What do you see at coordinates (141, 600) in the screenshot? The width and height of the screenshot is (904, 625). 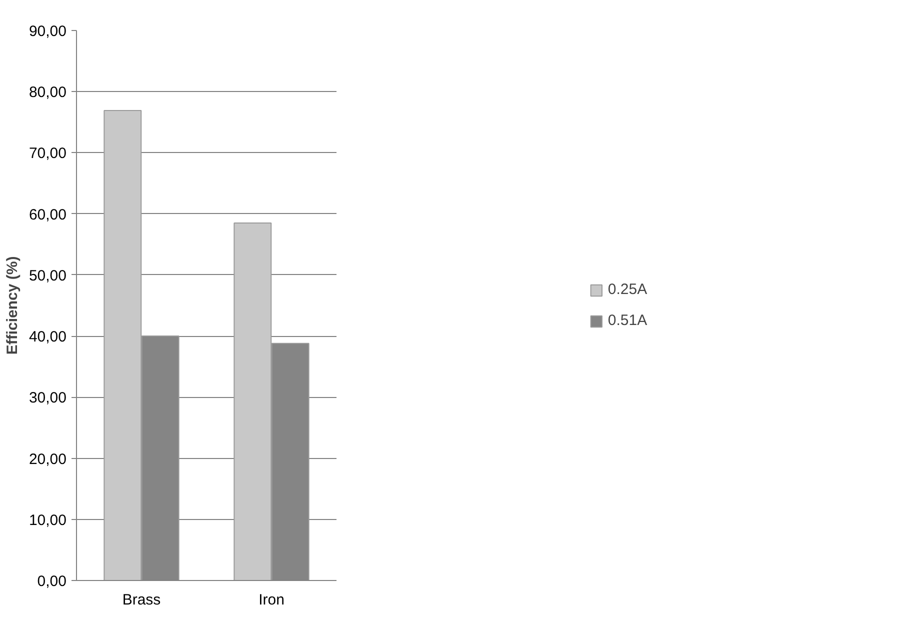 I see `x-tick-label: Brass` at bounding box center [141, 600].